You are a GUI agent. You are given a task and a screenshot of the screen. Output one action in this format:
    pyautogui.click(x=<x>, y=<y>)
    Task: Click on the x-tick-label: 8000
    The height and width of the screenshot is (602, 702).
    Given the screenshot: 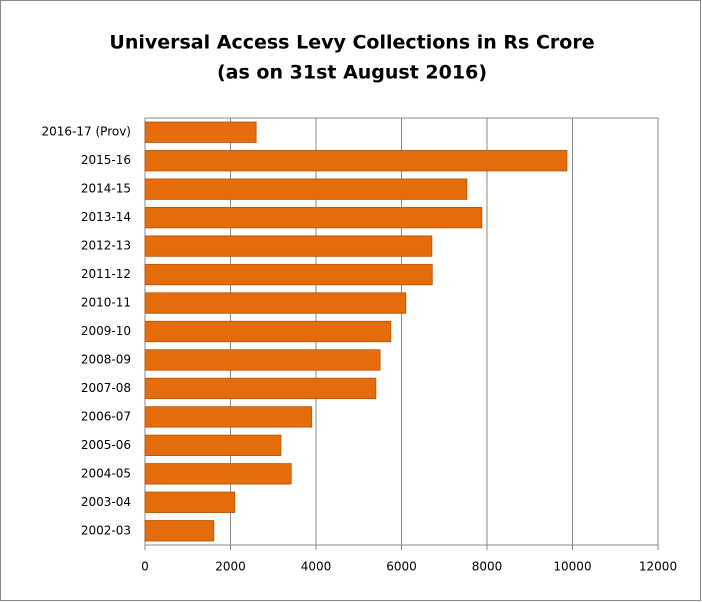 What is the action you would take?
    pyautogui.click(x=487, y=567)
    